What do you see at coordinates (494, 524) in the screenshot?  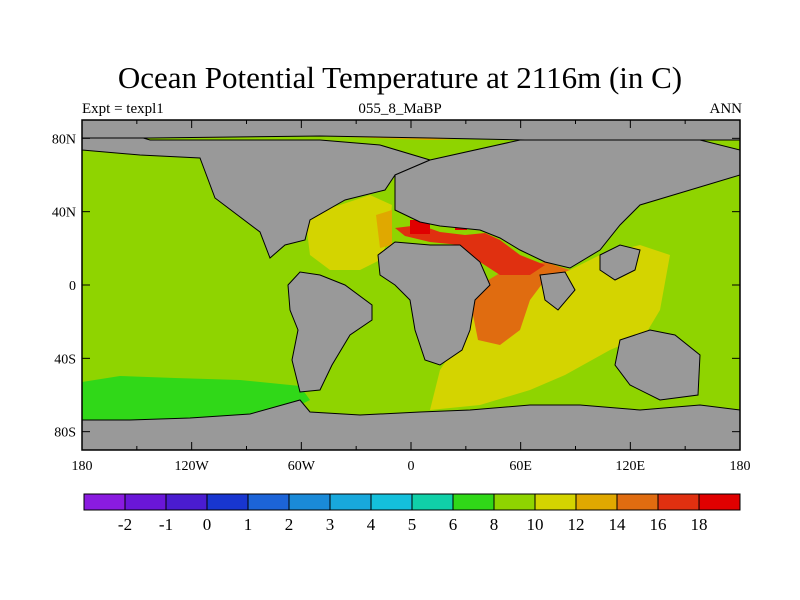 I see `colorbar-label: 8` at bounding box center [494, 524].